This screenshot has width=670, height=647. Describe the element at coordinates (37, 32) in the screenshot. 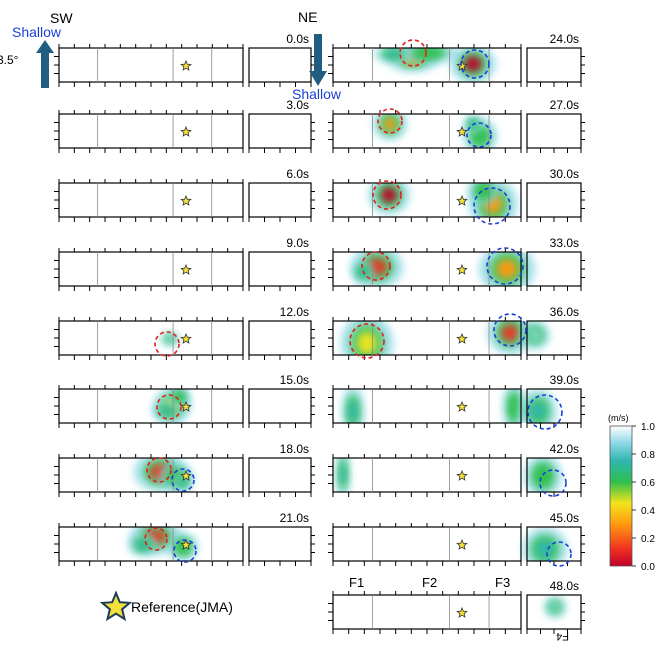

I see `shallow-left-label: Shallow` at that location.